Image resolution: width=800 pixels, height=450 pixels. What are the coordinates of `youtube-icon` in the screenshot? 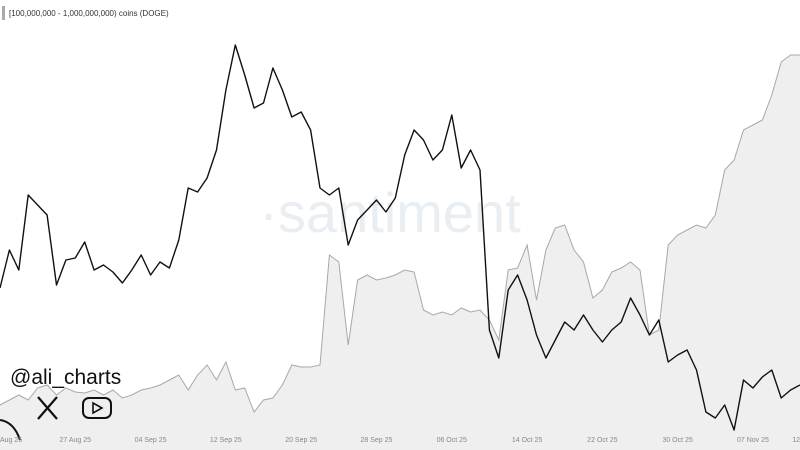 It's located at (97, 408).